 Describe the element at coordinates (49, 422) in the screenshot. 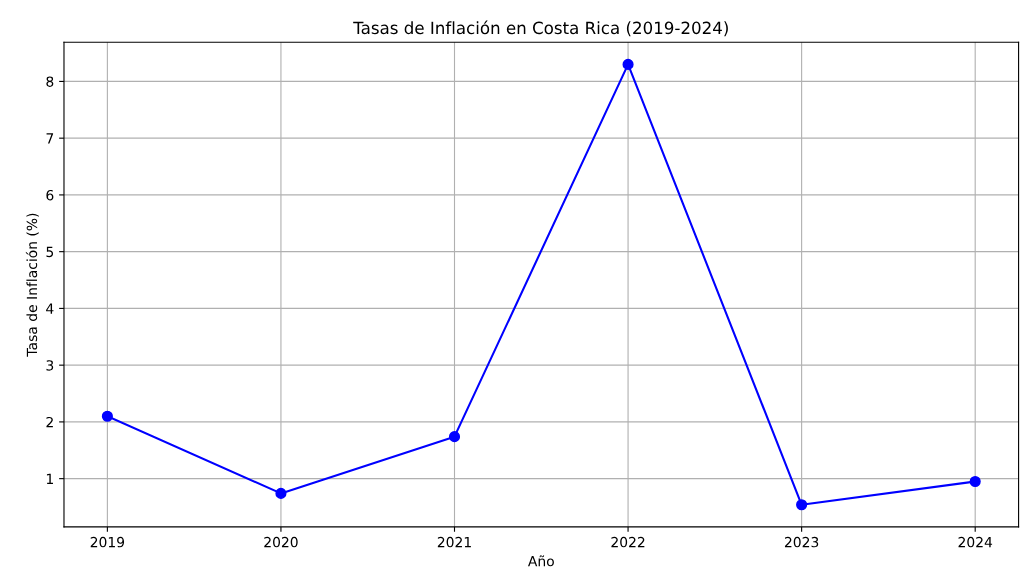

I see `y-tick-label: 2` at that location.